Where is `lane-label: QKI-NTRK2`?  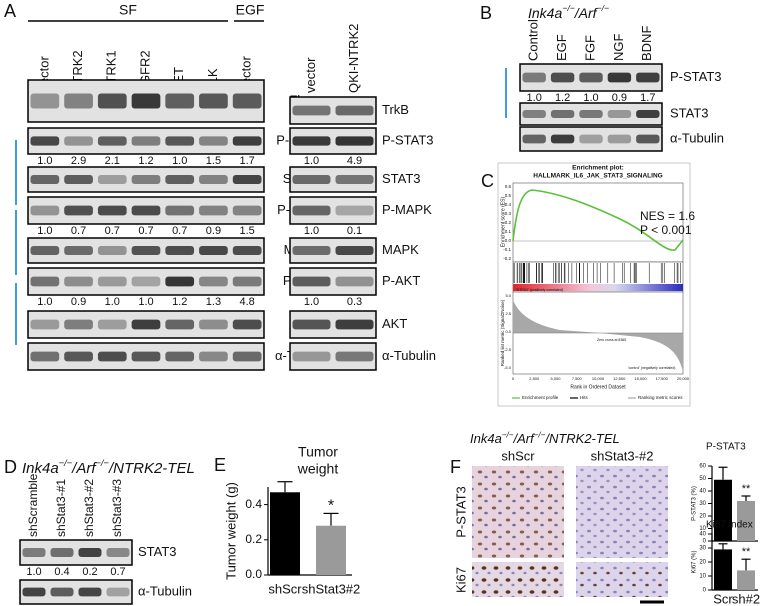
lane-label: QKI-NTRK2 is located at coordinates (353, 58).